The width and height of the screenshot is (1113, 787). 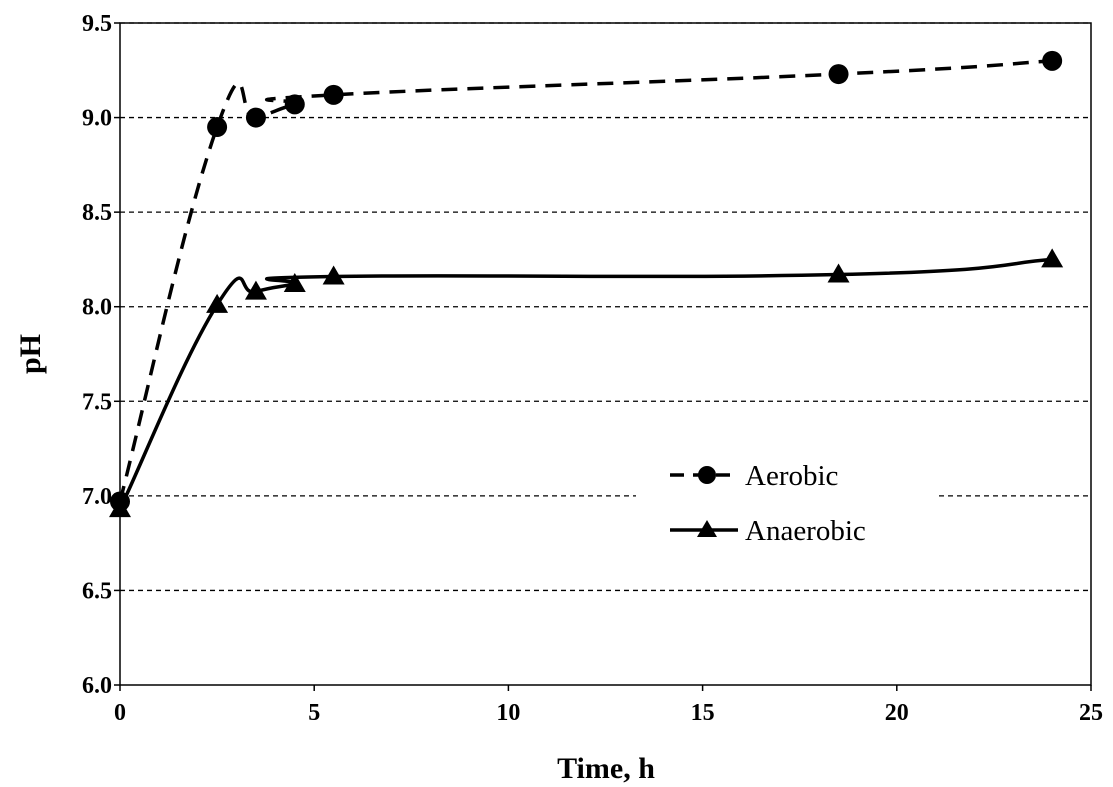 What do you see at coordinates (508, 713) in the screenshot?
I see `x-tick-label: 10` at bounding box center [508, 713].